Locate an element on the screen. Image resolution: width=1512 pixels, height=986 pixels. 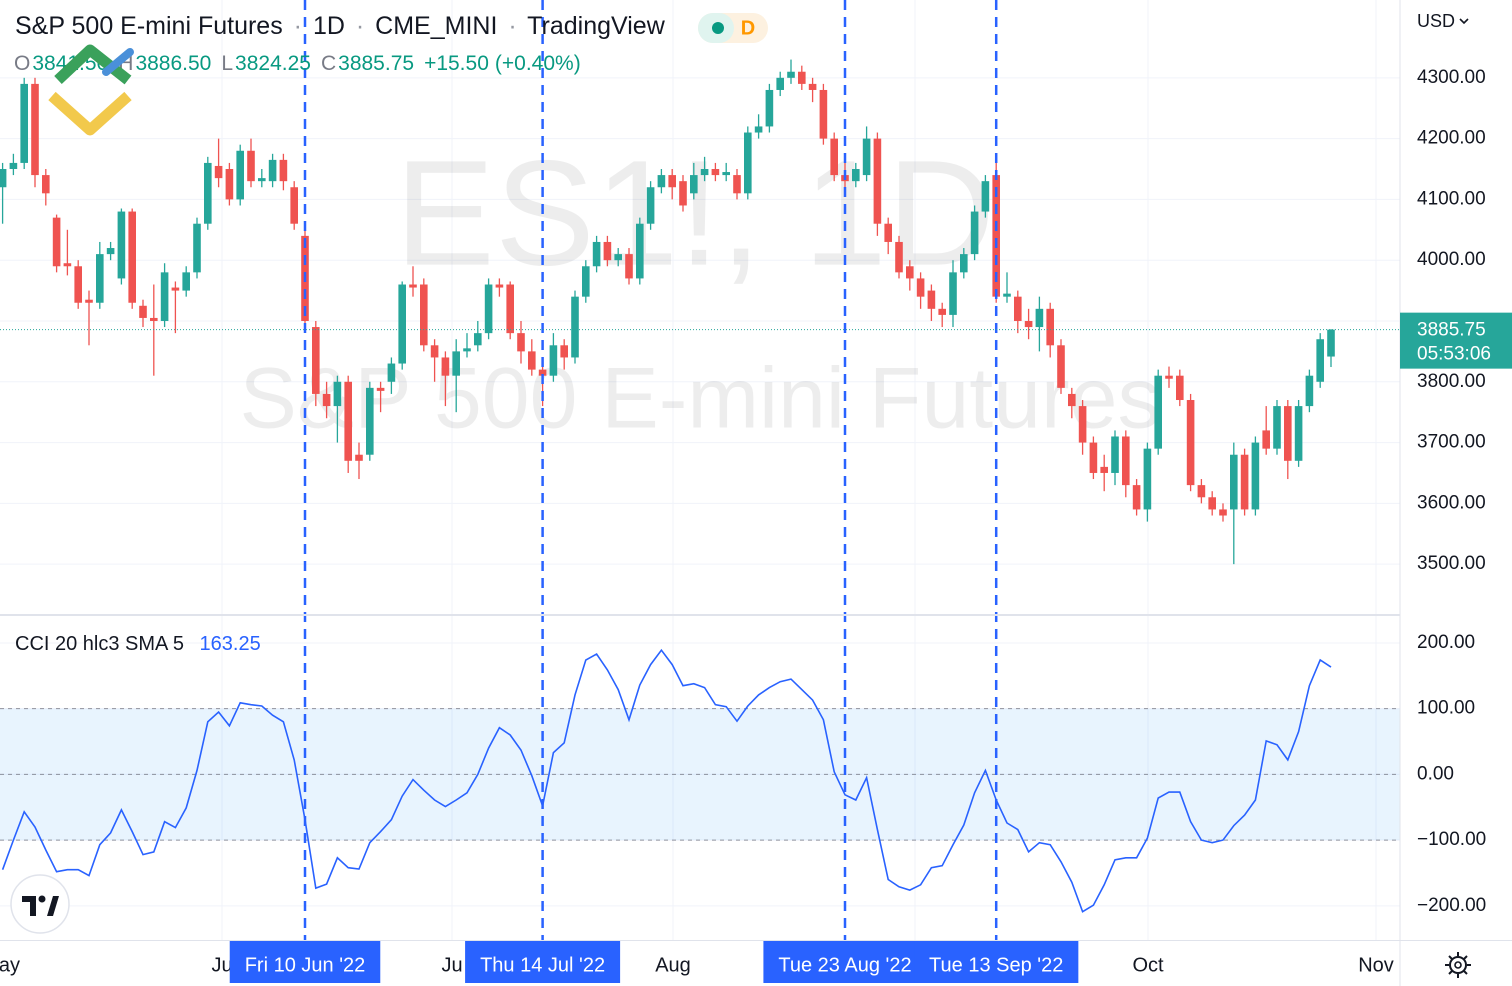
exchange: CME_MINI is located at coordinates (436, 26).